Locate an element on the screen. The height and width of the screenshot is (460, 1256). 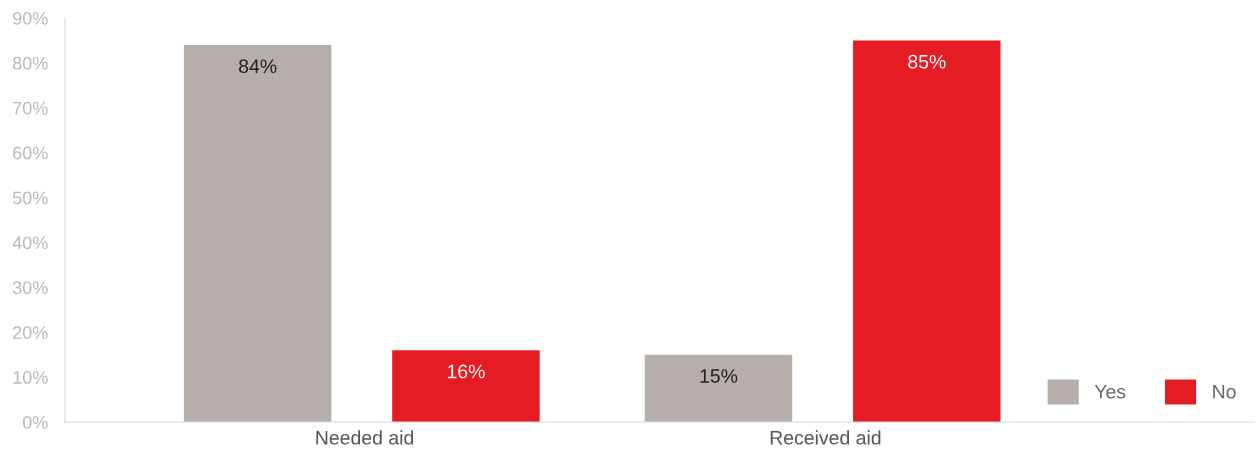
y-tick-label: 80% is located at coordinates (30, 63).